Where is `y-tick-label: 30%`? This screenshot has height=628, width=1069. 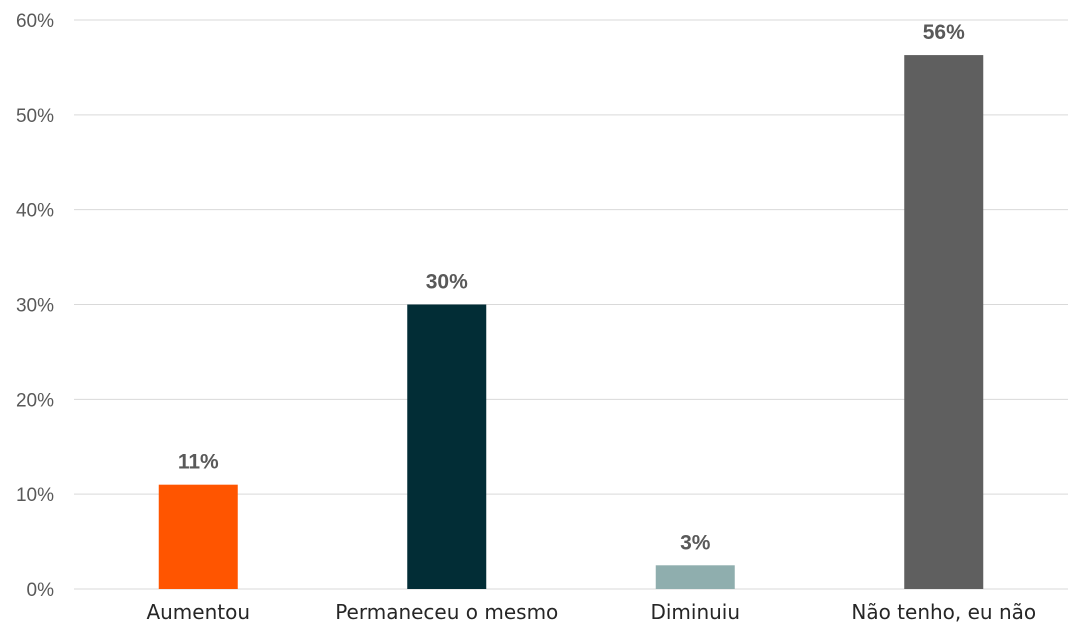
y-tick-label: 30% is located at coordinates (35, 306).